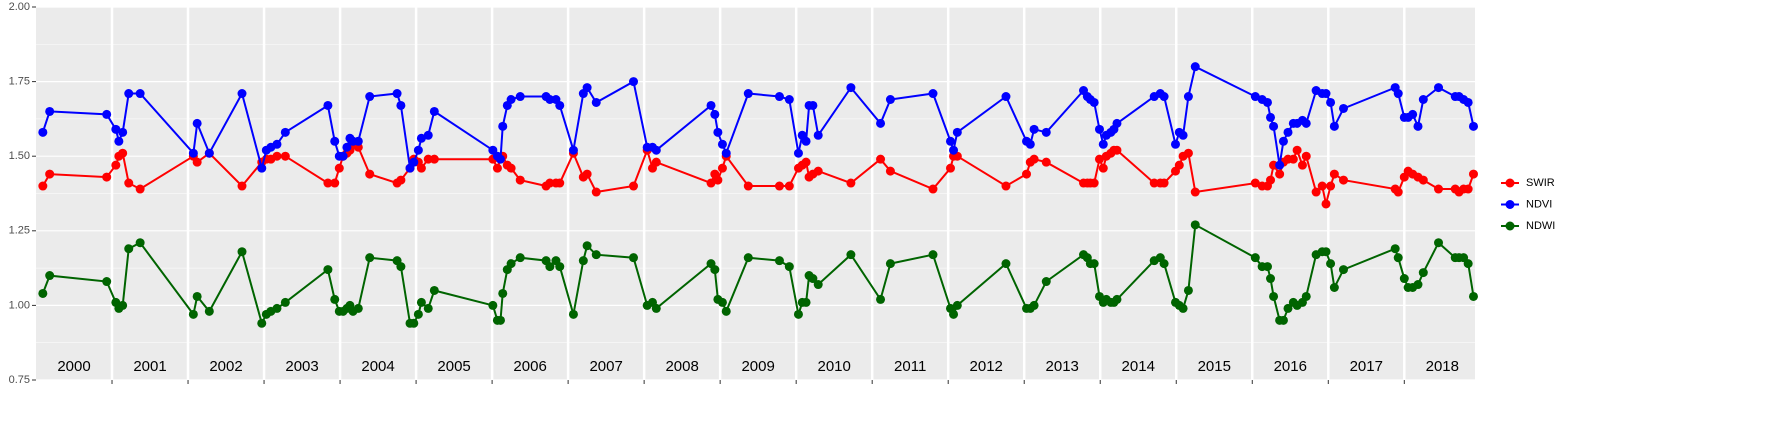  Describe the element at coordinates (1540, 226) in the screenshot. I see `legend-label: NDWI` at that location.